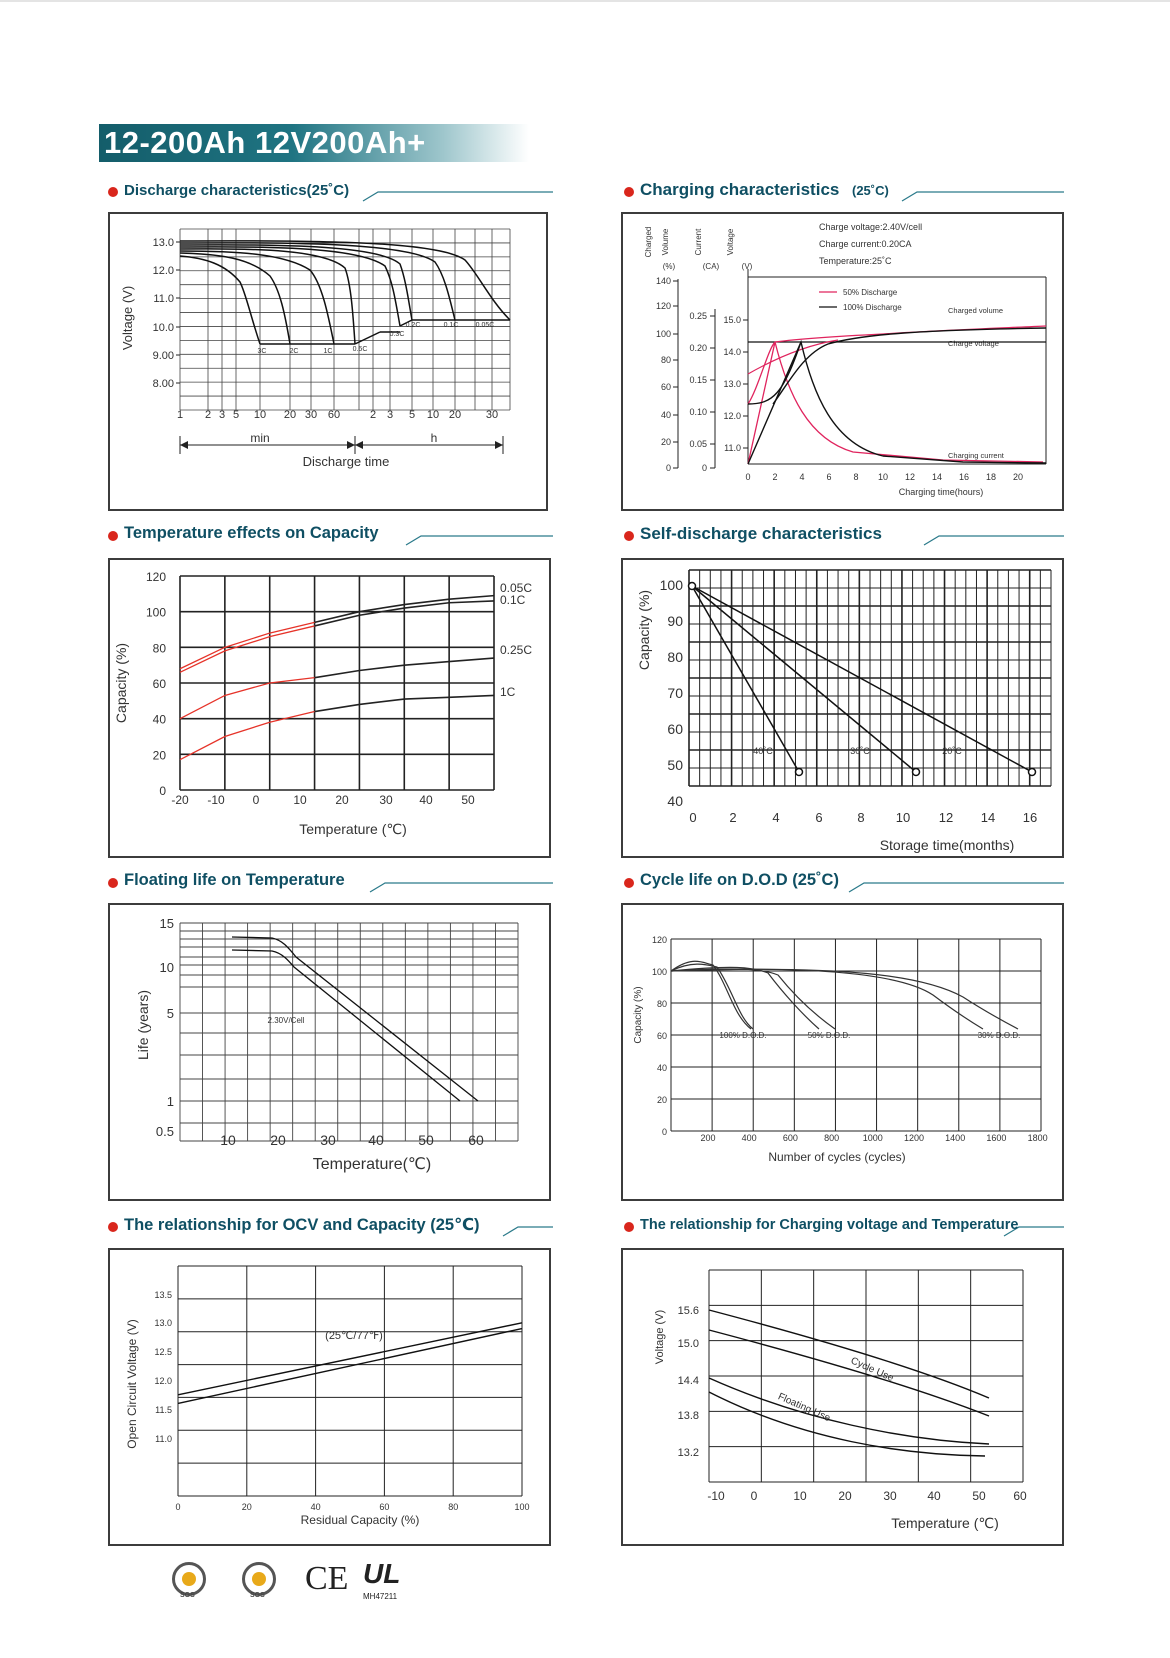  I want to click on series-line-30˚C, so click(804, 679).